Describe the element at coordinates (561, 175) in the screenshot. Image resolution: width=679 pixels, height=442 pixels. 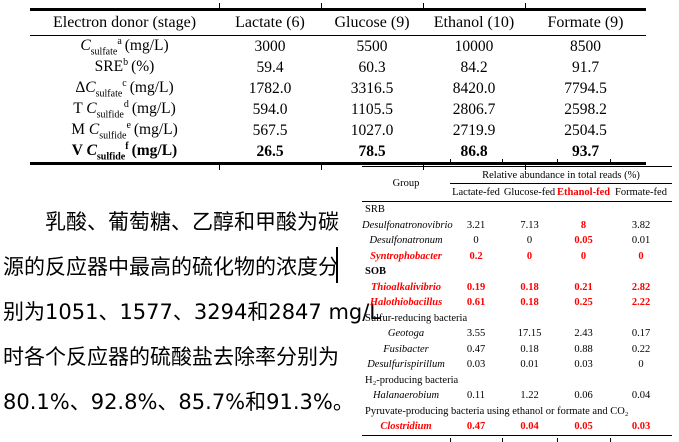
I see `span-header: Relative abundance in total reads (%)` at that location.